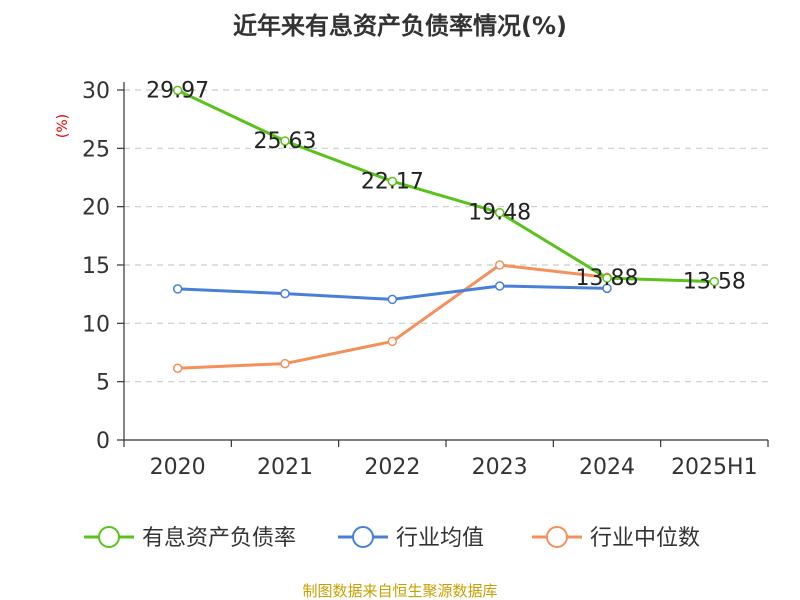 The height and width of the screenshot is (600, 800). Describe the element at coordinates (96, 208) in the screenshot. I see `y-tick-label: 20` at that location.